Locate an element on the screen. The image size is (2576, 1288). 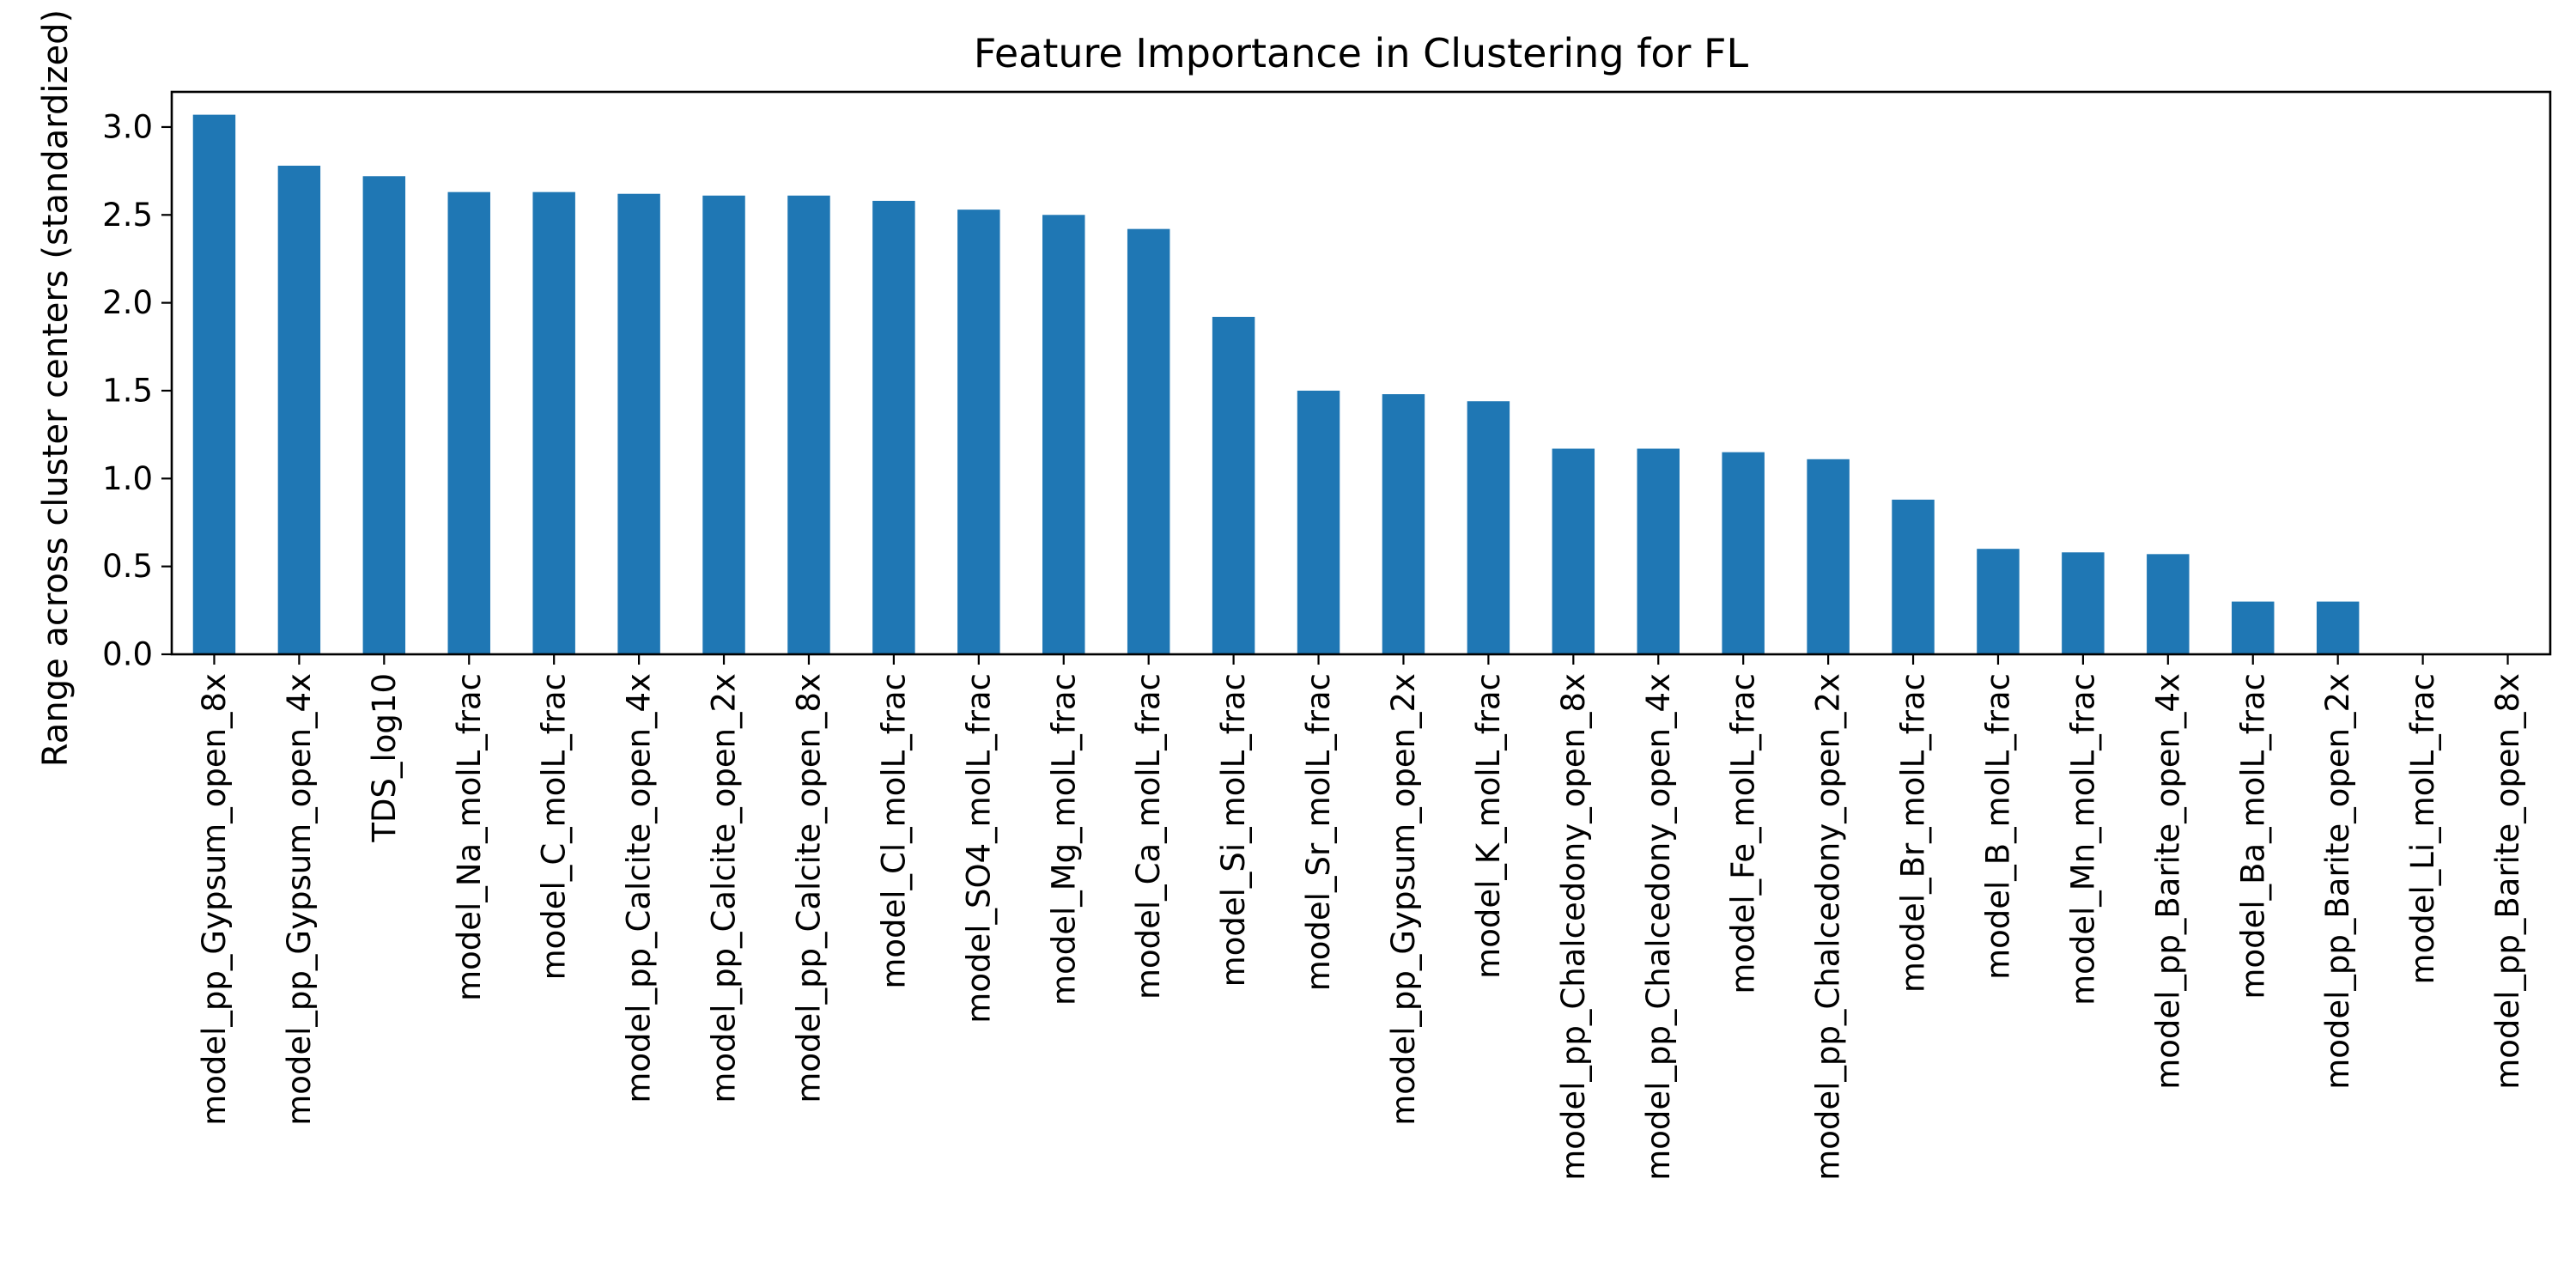
bar-model_Na_molL_frac is located at coordinates (468, 423).